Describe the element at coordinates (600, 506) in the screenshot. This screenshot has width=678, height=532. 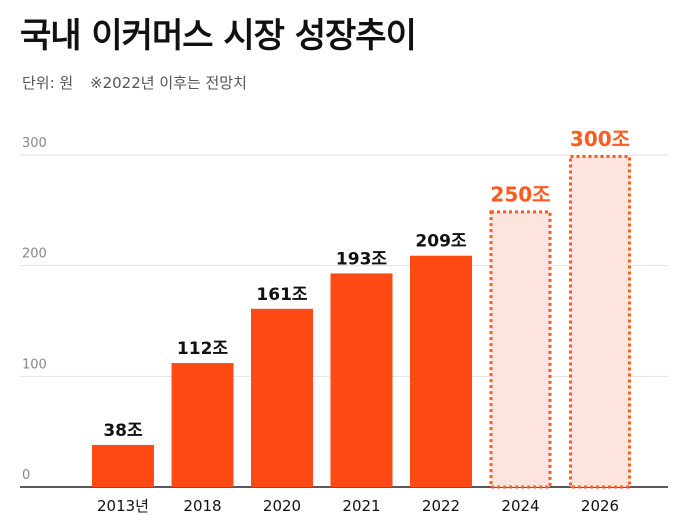
I see `x-tick-label: 2026` at that location.